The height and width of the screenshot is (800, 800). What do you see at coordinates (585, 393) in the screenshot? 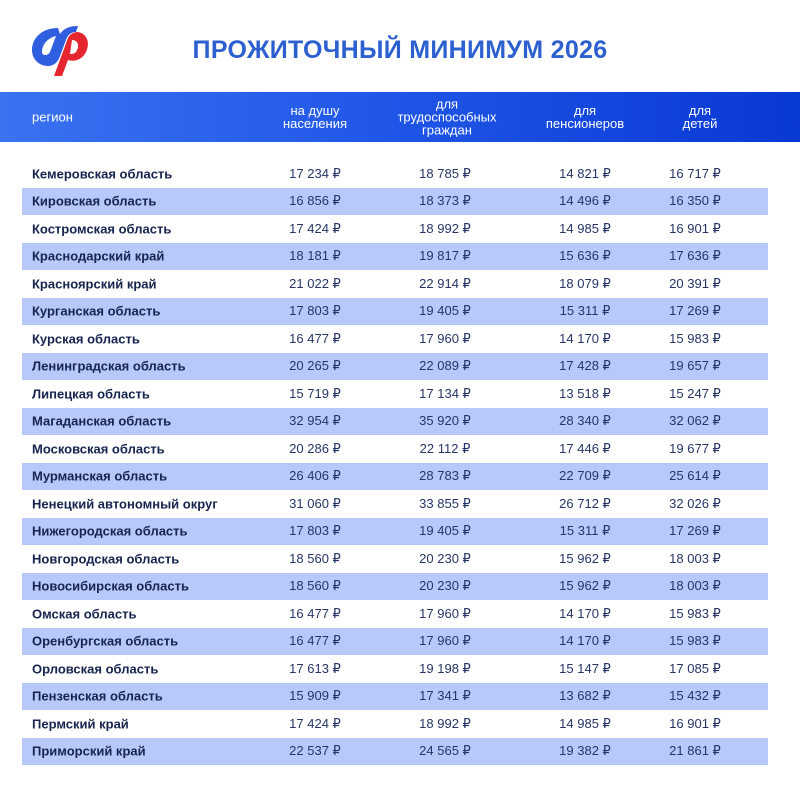
I see `pensioners-value: 13 518 ₽` at bounding box center [585, 393].